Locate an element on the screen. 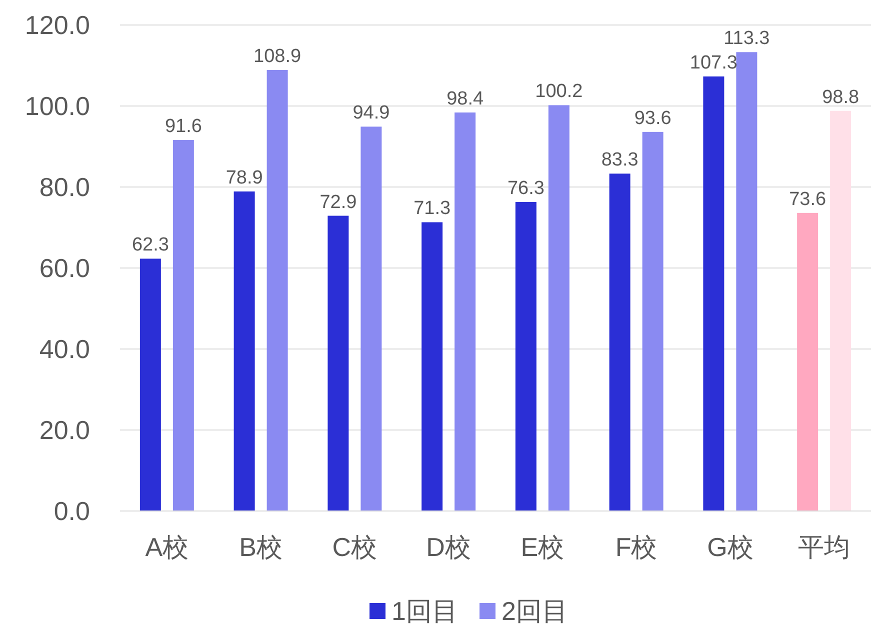 This screenshot has height=627, width=879. y-tick-label: 100.0 is located at coordinates (57, 106).